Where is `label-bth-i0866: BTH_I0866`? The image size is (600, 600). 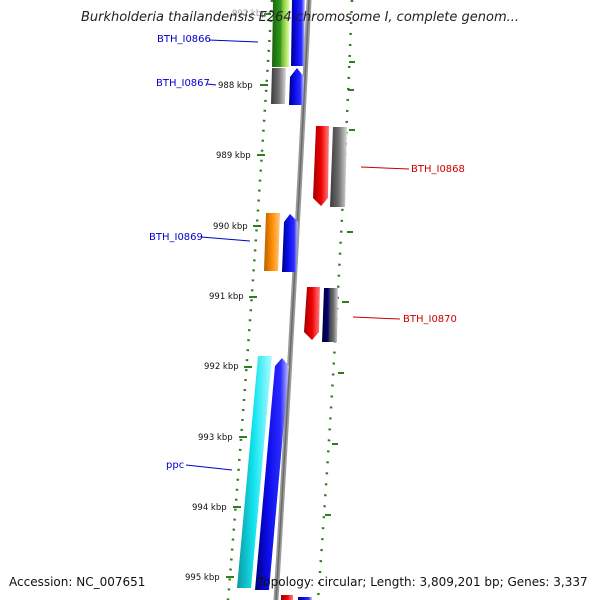
label-bth-i0866: BTH_I0866 is located at coordinates (184, 39).